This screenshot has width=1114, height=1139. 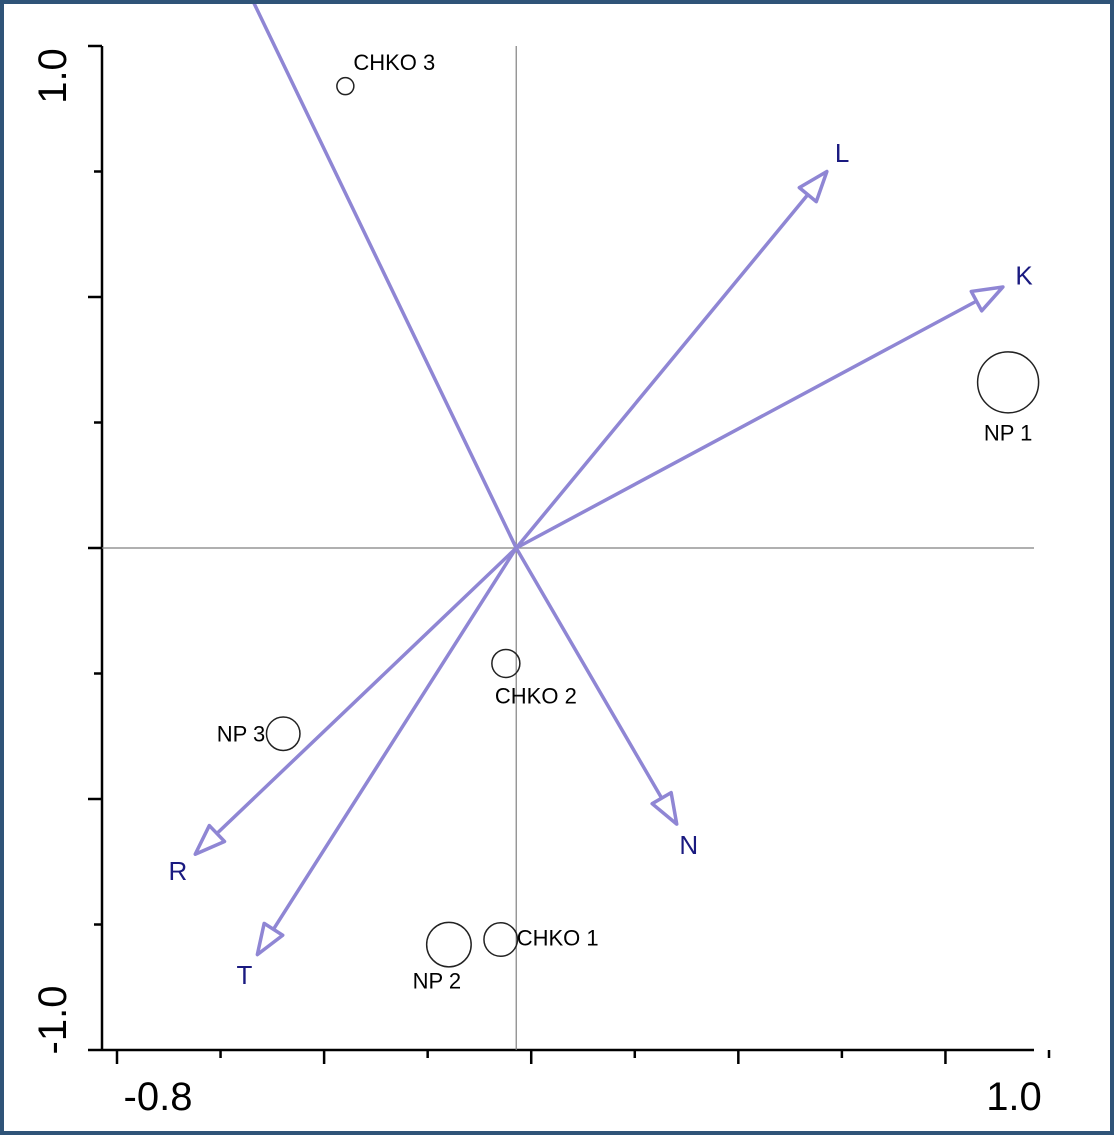 I want to click on arrow-n, so click(x=596, y=686).